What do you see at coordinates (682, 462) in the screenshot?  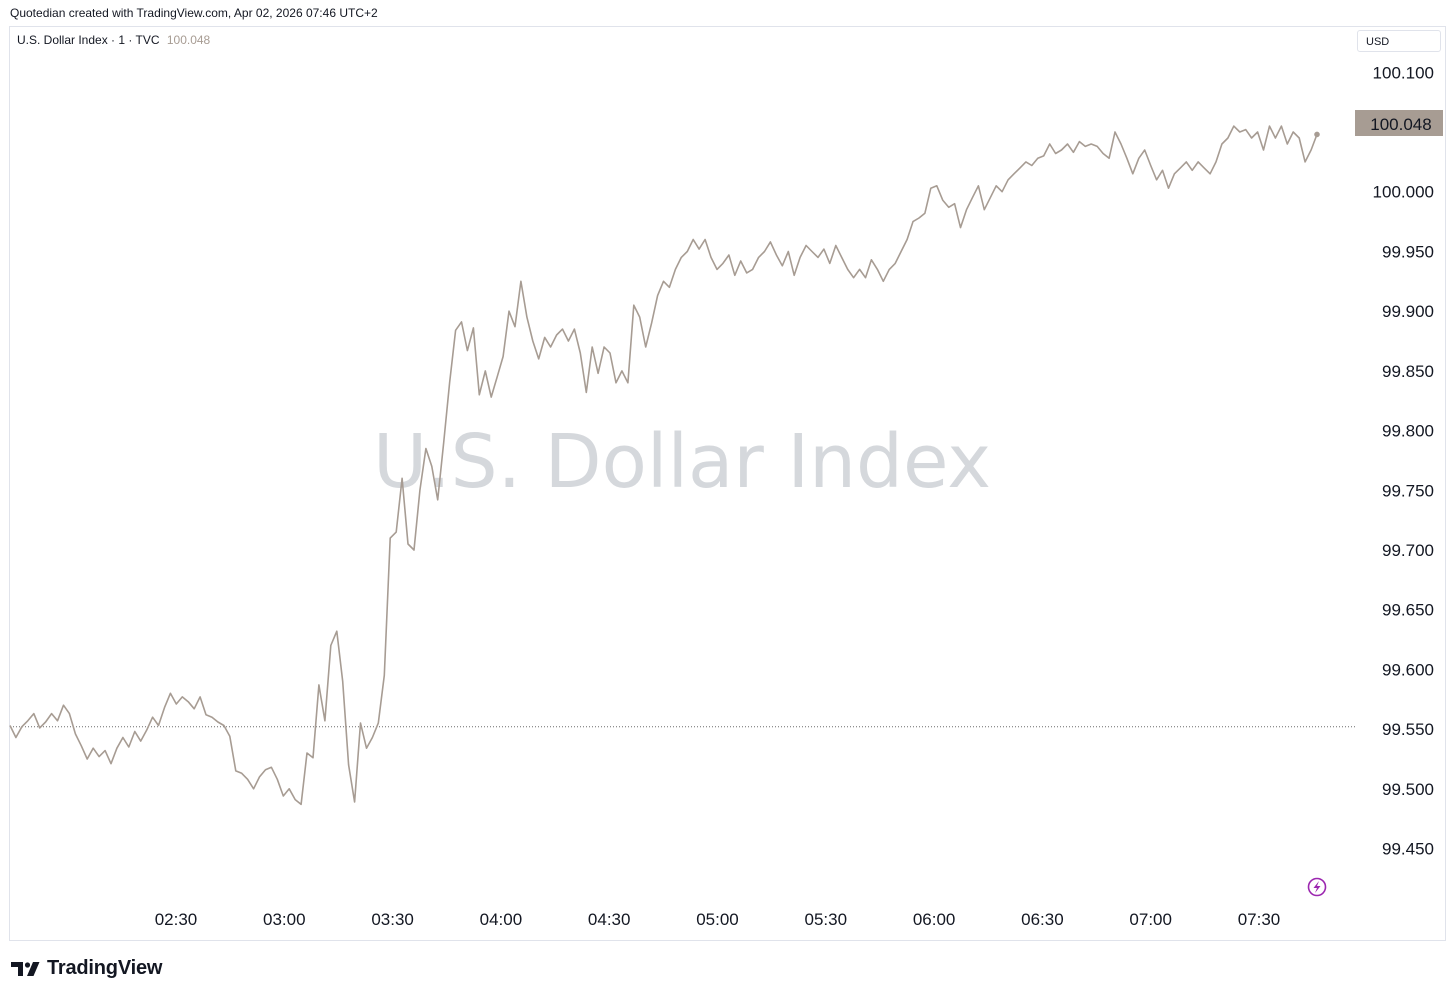 I see `chart-watermark: U.S. Dollar Index` at bounding box center [682, 462].